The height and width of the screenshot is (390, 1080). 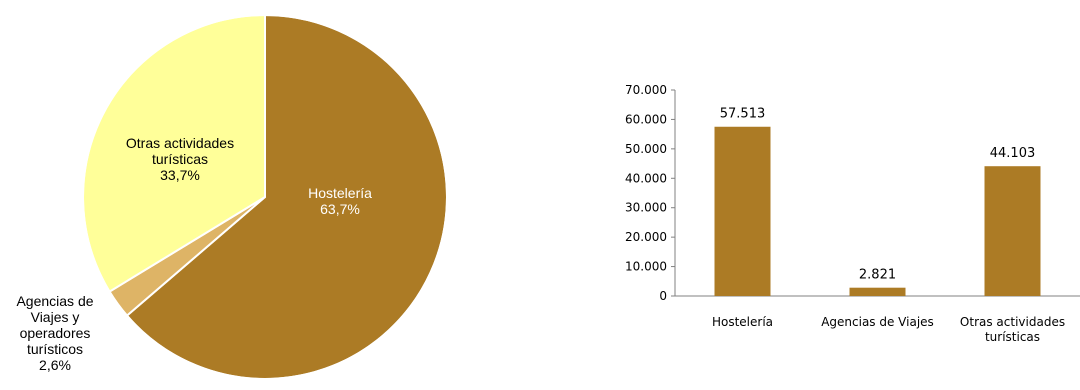 What do you see at coordinates (646, 208) in the screenshot?
I see `y-tick-label-3: 30.000` at bounding box center [646, 208].